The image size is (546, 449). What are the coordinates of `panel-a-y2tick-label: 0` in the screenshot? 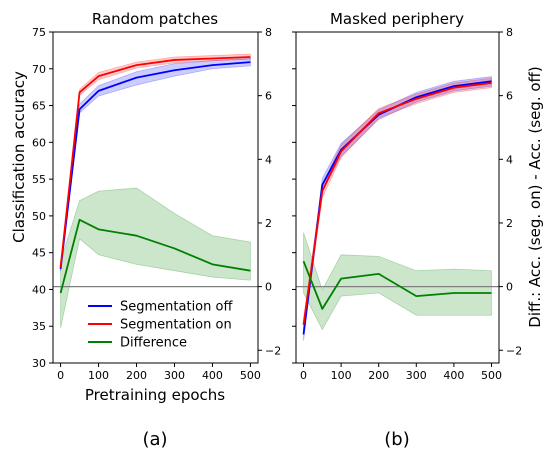 It's located at (268, 287).